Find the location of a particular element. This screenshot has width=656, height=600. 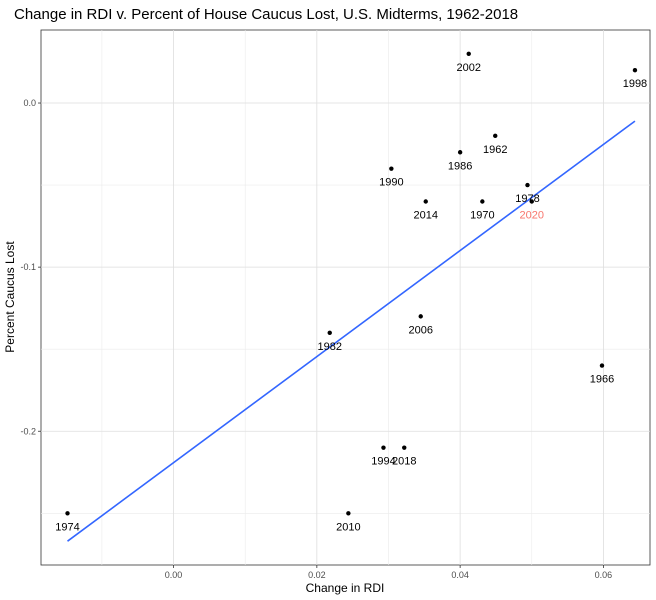

data-point-label: 1986 is located at coordinates (460, 166).